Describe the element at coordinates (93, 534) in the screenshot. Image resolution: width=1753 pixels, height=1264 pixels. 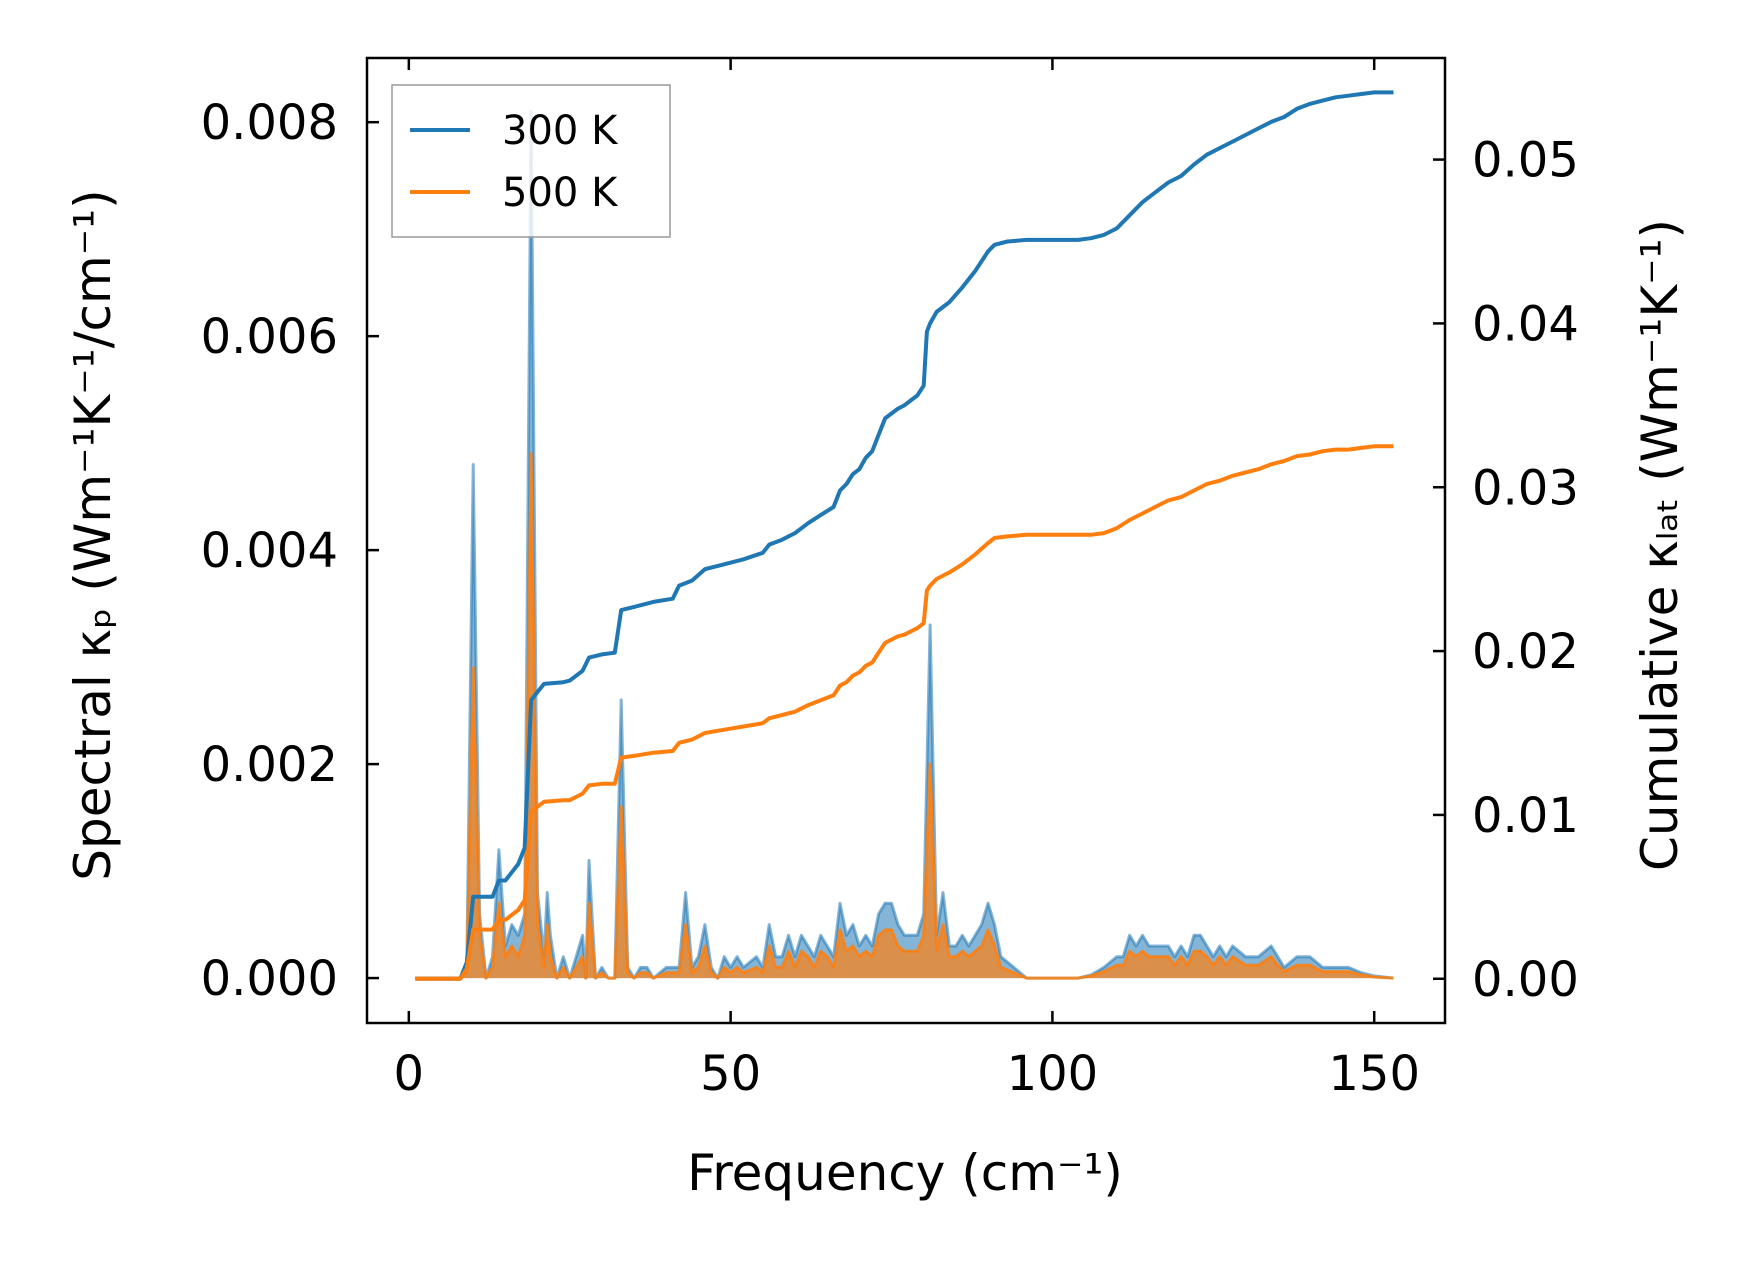
I see `y-left-axis-label: Spectral κₚ (Wm⁻¹K⁻¹/cm⁻¹)` at that location.